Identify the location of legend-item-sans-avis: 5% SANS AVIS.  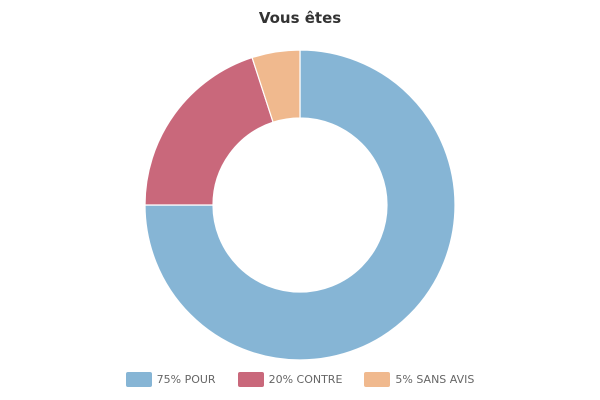
(419, 379).